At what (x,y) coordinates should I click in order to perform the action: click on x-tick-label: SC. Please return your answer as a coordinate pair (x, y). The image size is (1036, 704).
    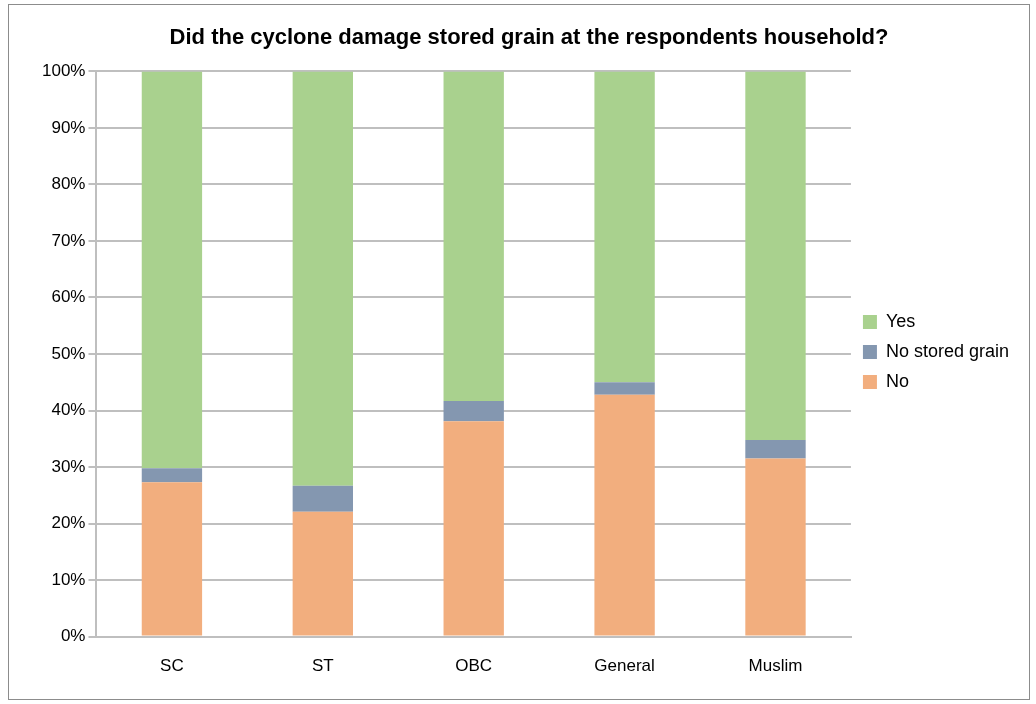
    Looking at the image, I should click on (172, 666).